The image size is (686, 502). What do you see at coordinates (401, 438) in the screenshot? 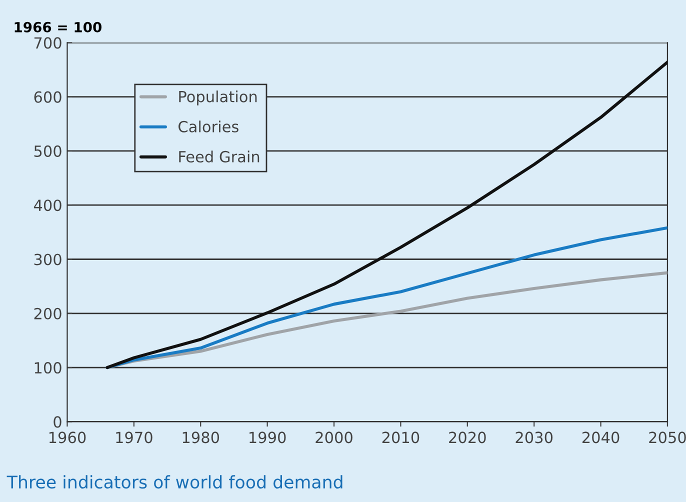
I see `x-tick-label: 2010` at bounding box center [401, 438].